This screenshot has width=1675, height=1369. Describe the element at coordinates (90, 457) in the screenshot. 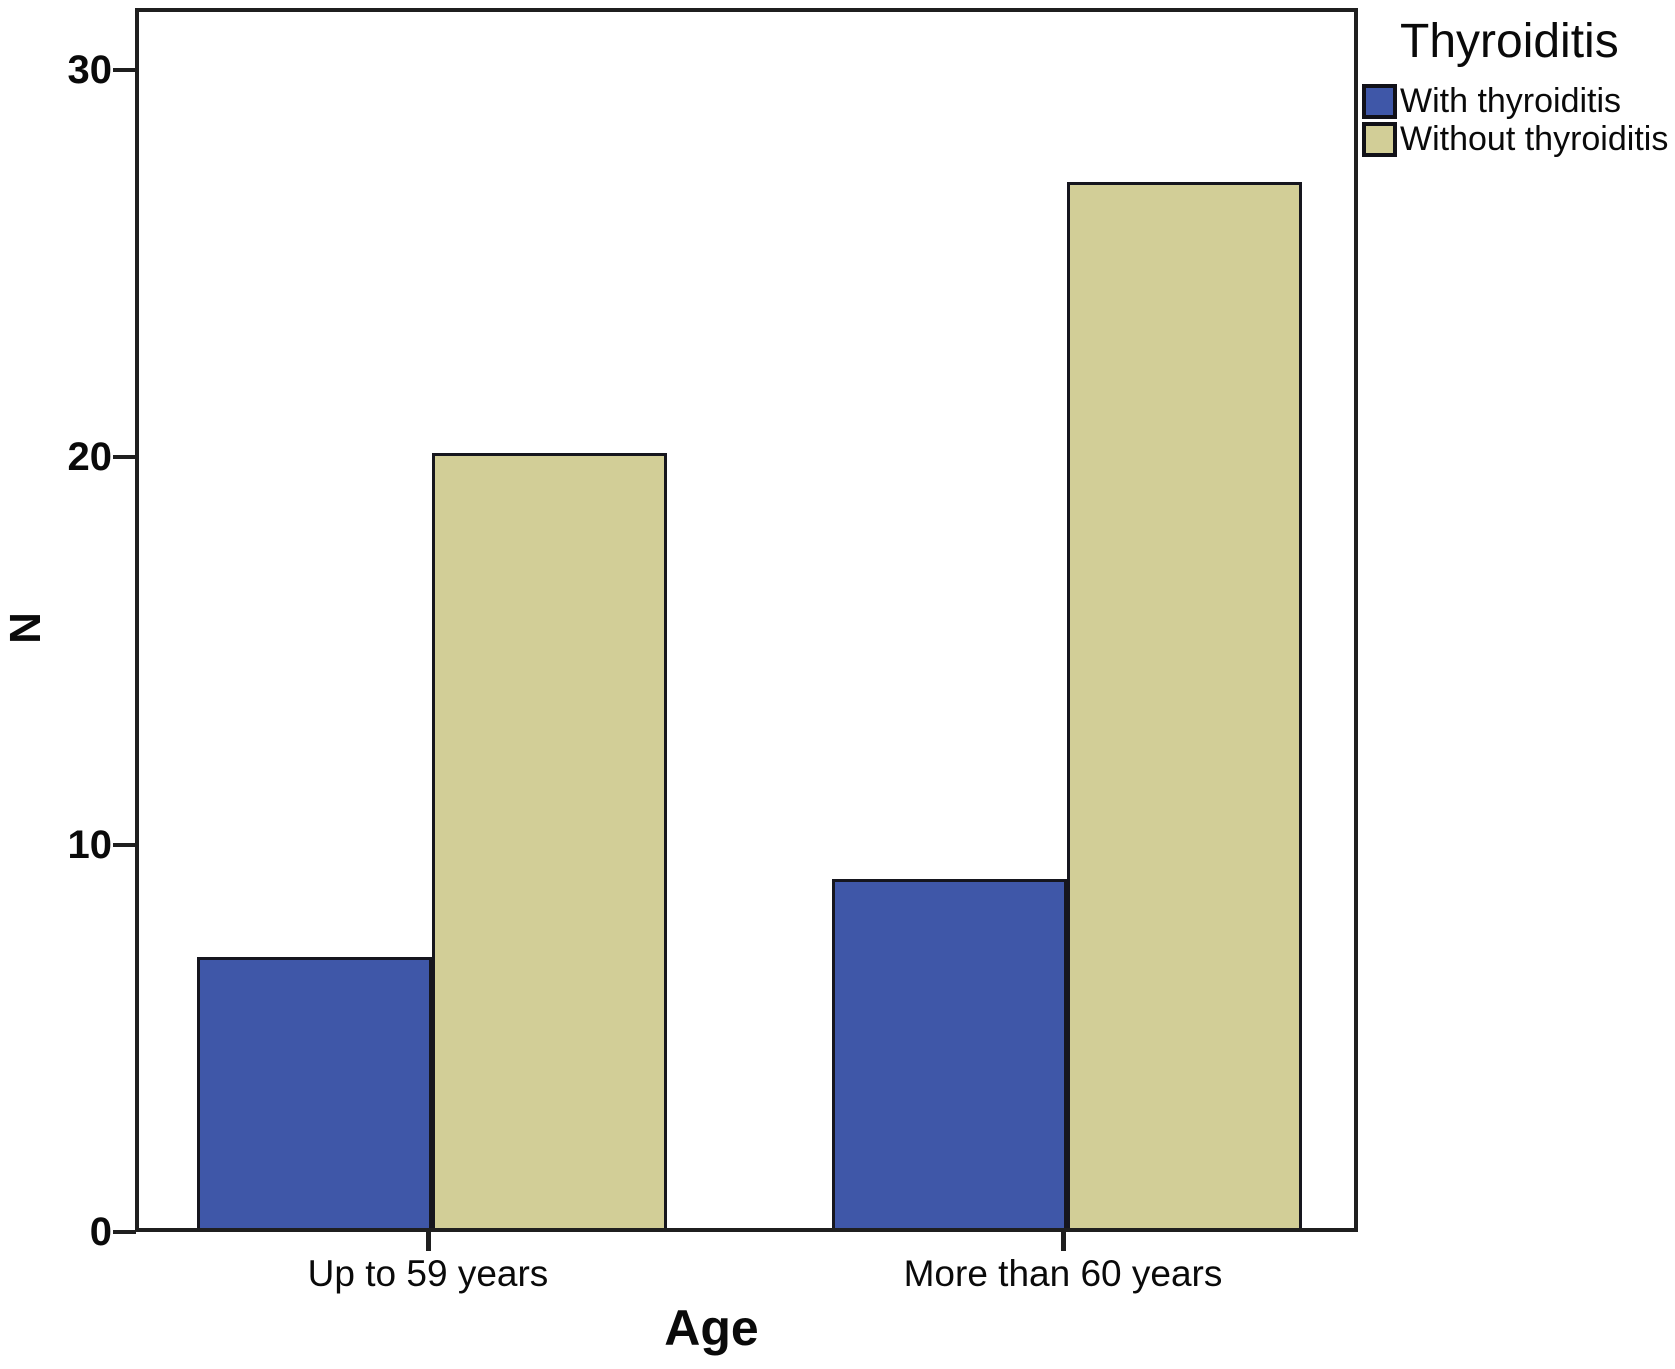

I see `y-axis-tick-label: 20` at that location.